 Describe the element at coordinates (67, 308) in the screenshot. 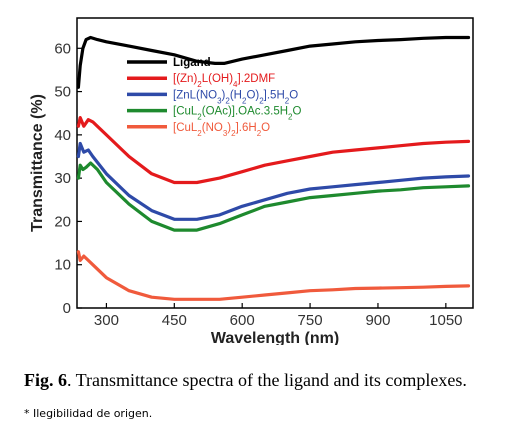

I see `y-tick-label: 0` at that location.